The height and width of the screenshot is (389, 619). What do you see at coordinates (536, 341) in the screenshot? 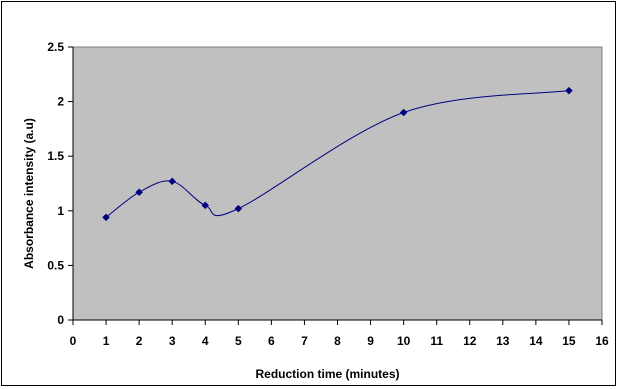
I see `x-tick-label: 14` at bounding box center [536, 341].